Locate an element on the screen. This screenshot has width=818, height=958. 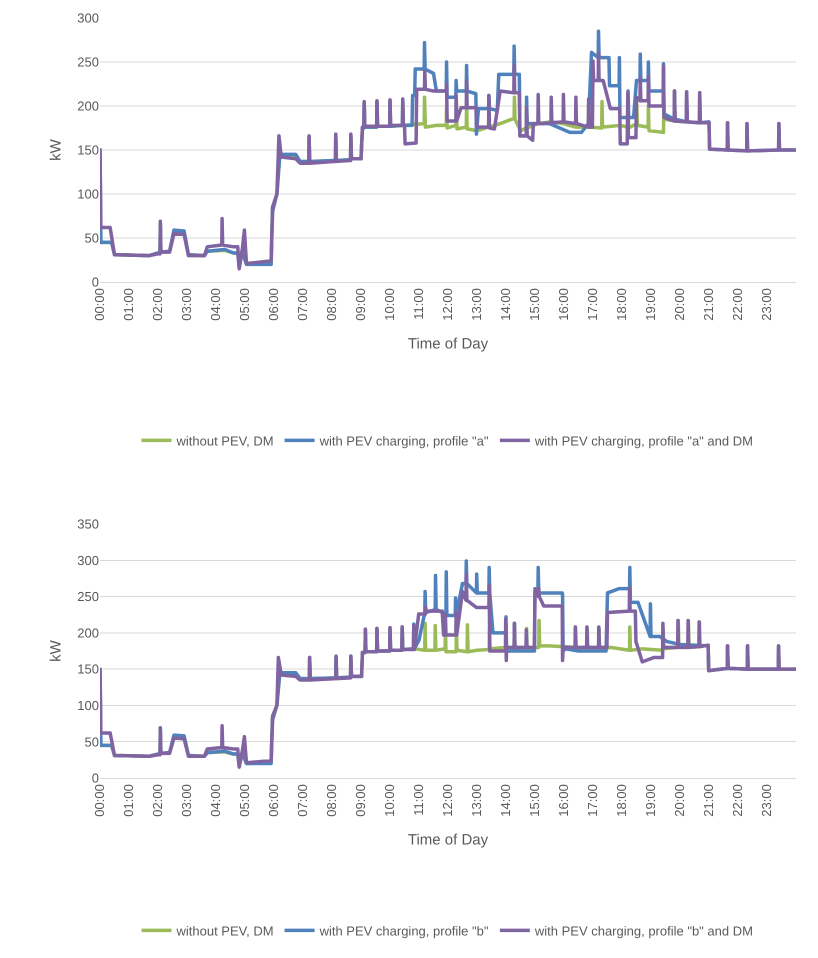
legend-label: with PEV charging, profile "a" is located at coordinates (403, 440).